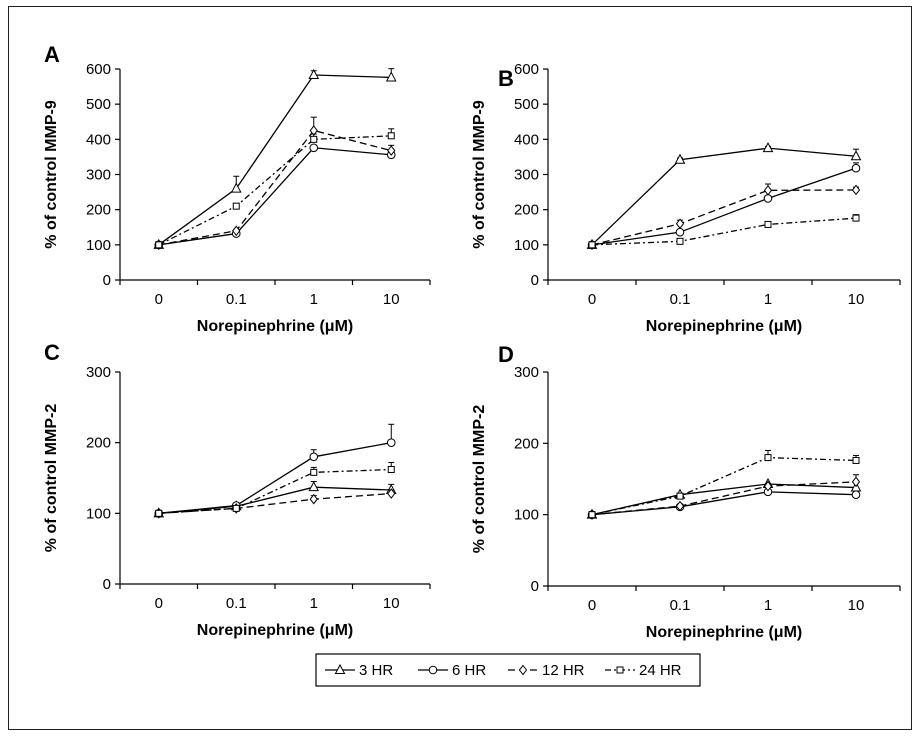 This screenshot has width=921, height=738. I want to click on panel-letter: B, so click(506, 78).